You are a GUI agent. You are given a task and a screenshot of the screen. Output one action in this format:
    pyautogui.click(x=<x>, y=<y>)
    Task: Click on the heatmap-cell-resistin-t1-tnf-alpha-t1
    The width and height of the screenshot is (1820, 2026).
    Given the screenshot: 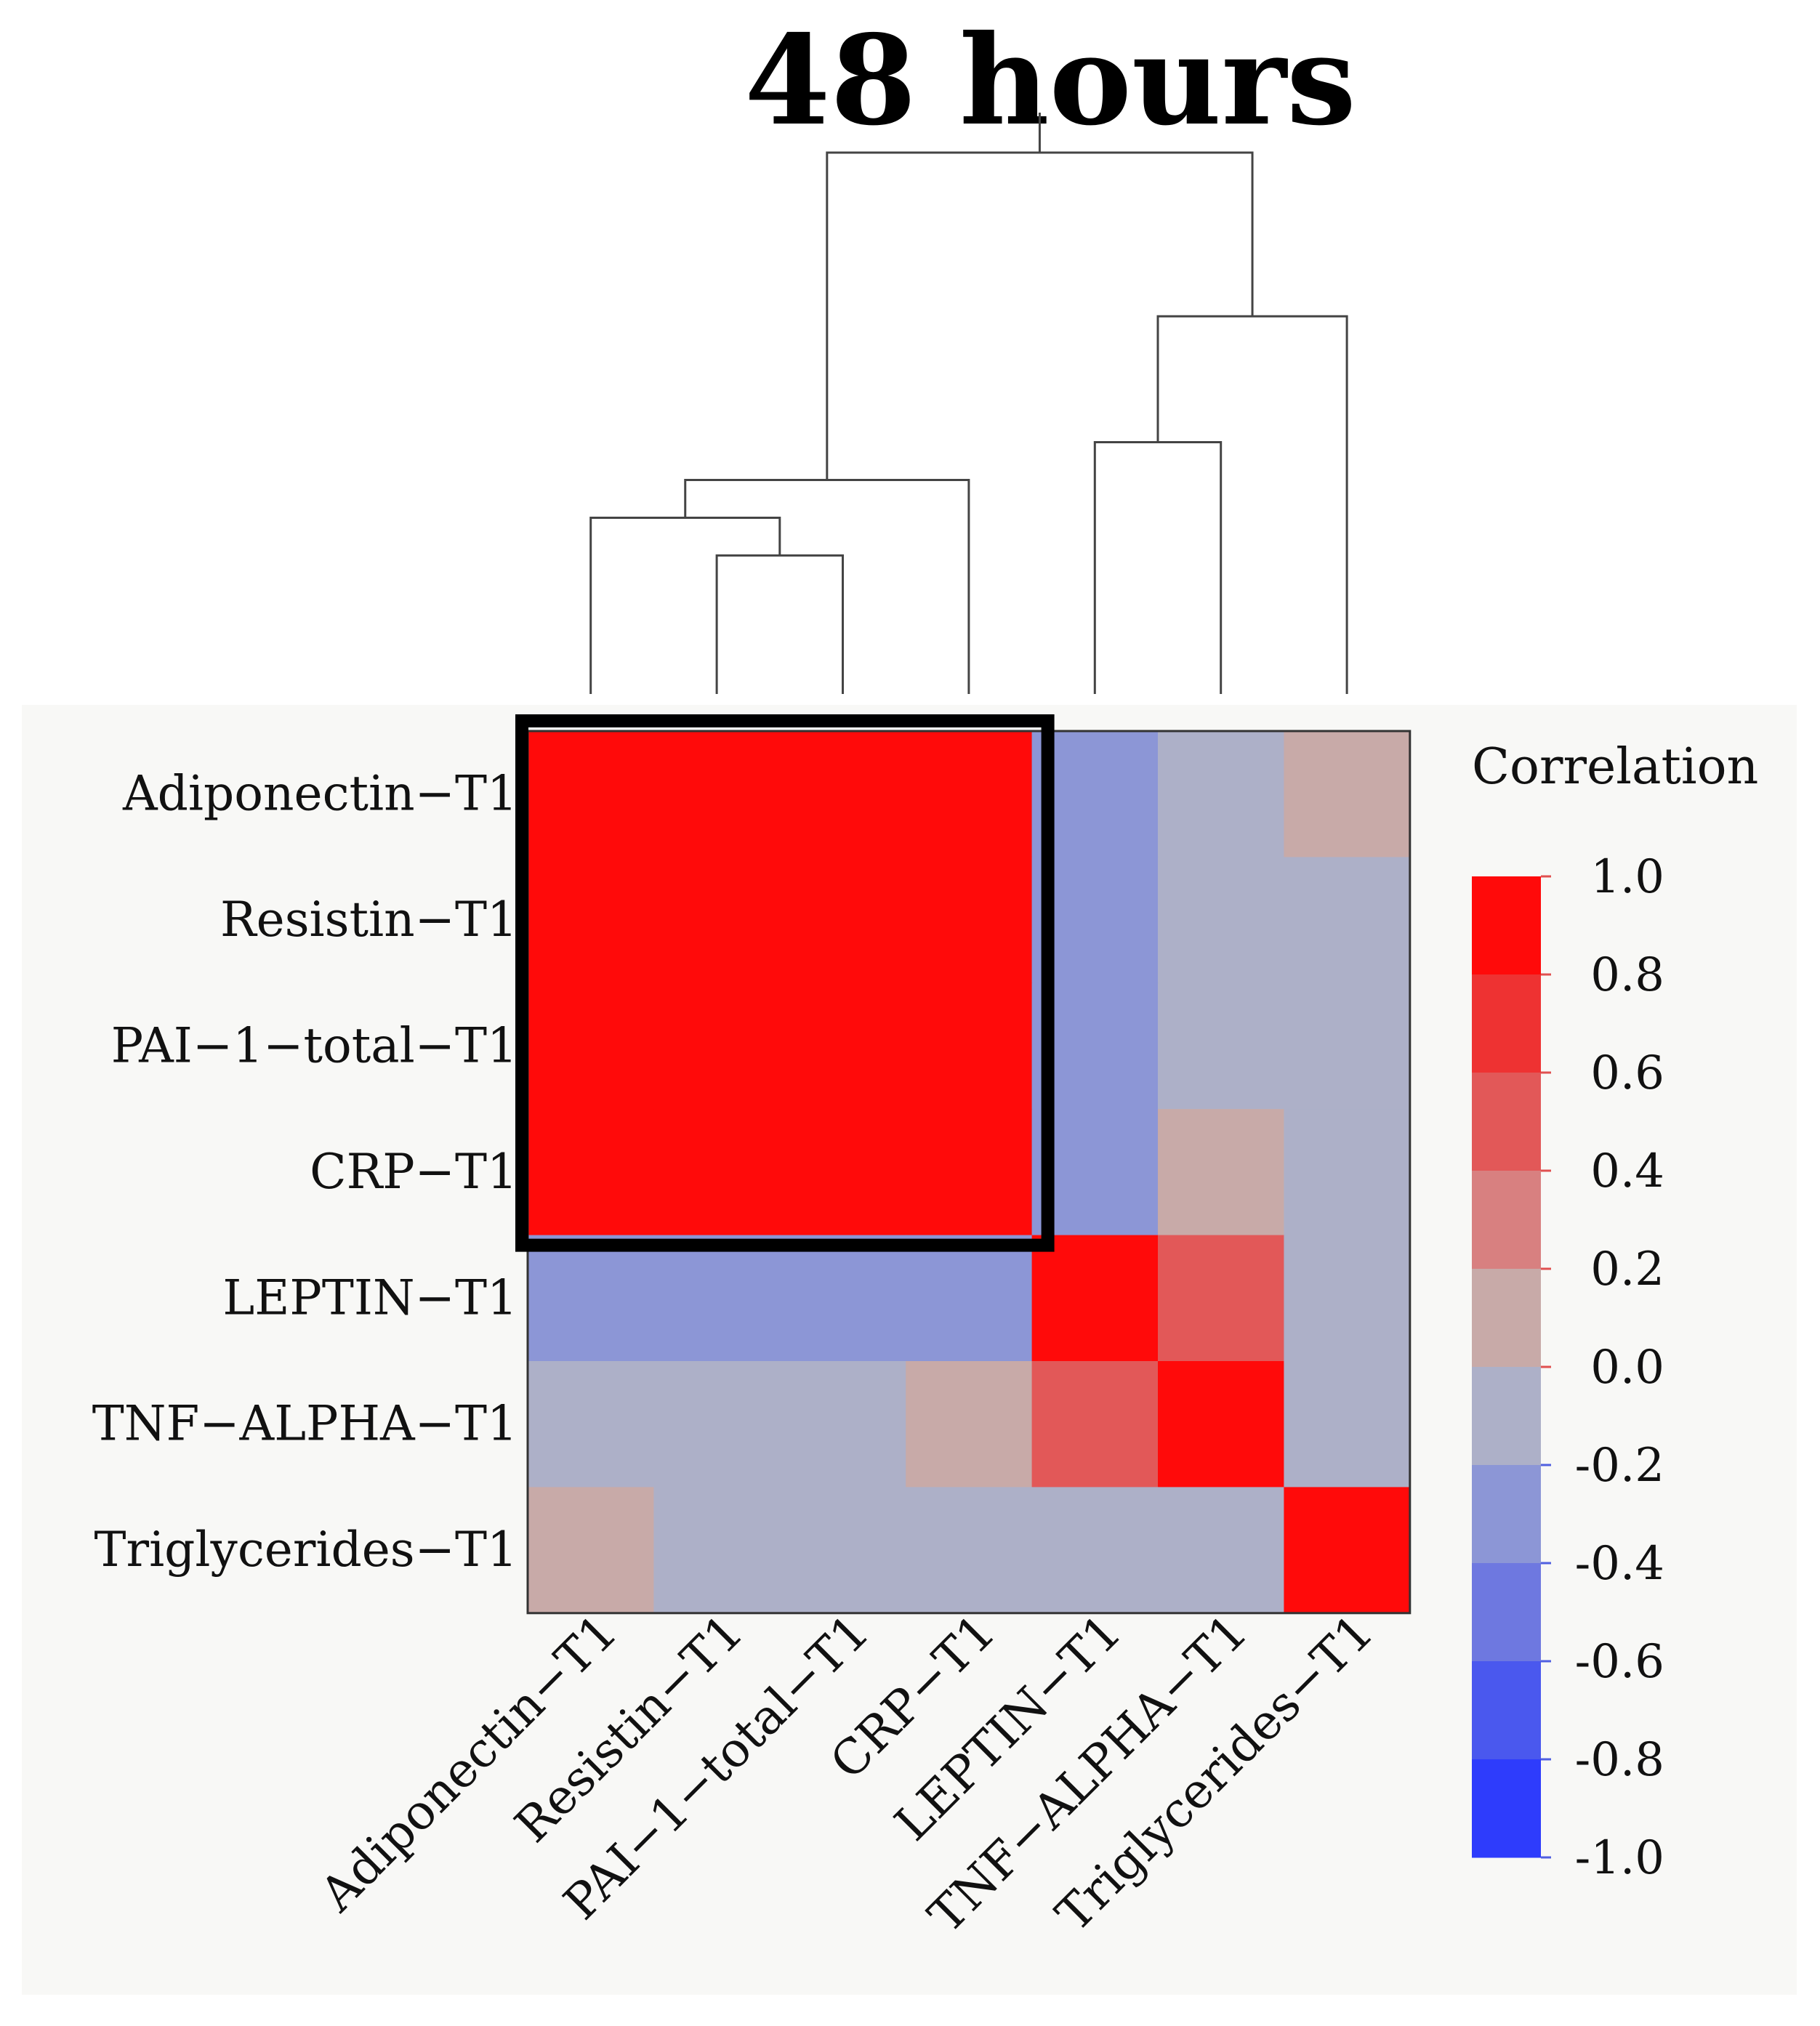 What is the action you would take?
    pyautogui.click(x=1221, y=920)
    